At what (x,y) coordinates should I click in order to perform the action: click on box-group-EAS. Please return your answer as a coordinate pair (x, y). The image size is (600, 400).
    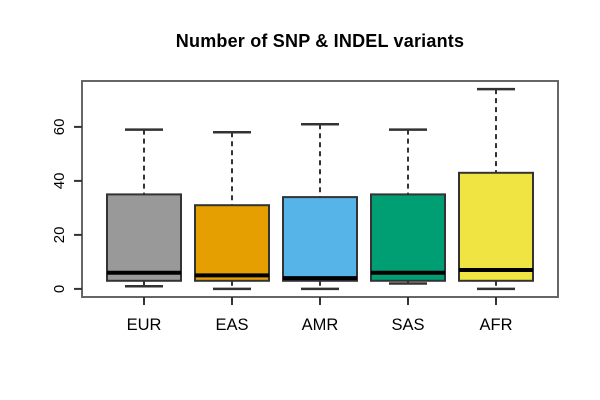
    Looking at the image, I should click on (232, 211).